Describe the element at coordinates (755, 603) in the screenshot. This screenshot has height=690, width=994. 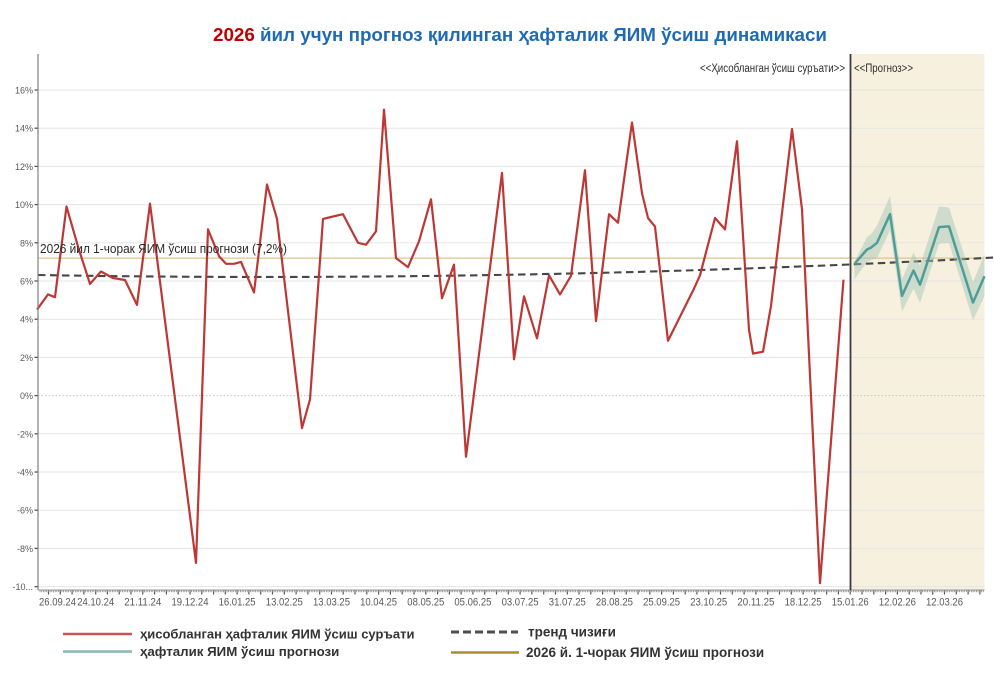
I see `svg-text: 20.11.25` at that location.